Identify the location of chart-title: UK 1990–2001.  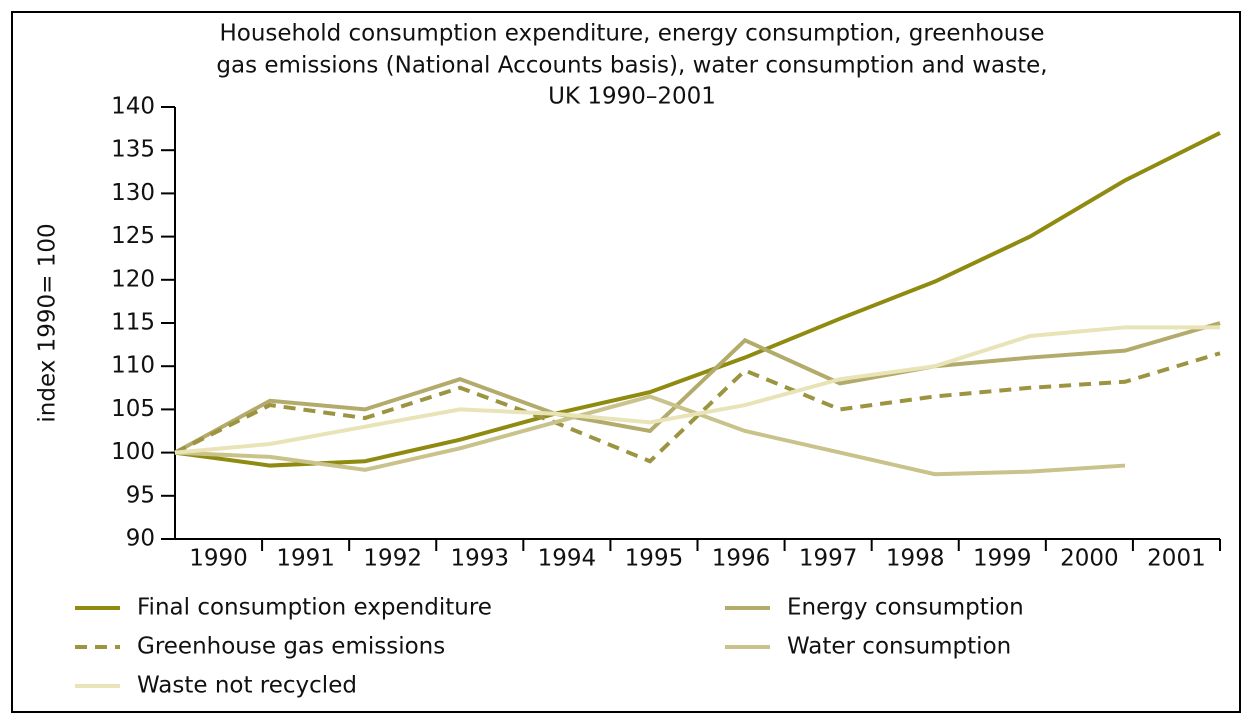
(632, 97).